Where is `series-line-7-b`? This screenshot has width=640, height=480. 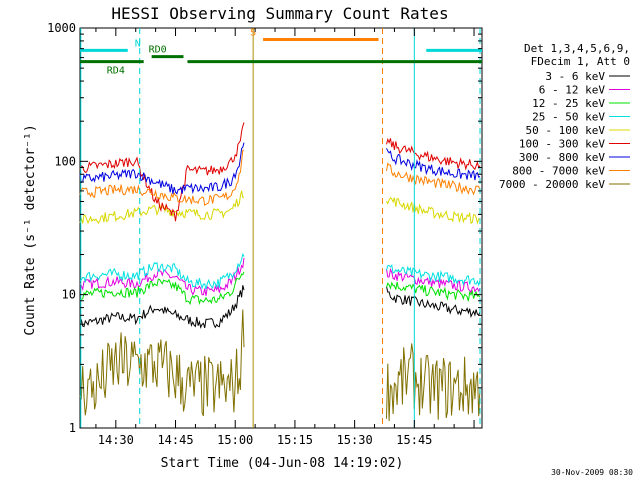 series-line-7-b is located at coordinates (433, 179).